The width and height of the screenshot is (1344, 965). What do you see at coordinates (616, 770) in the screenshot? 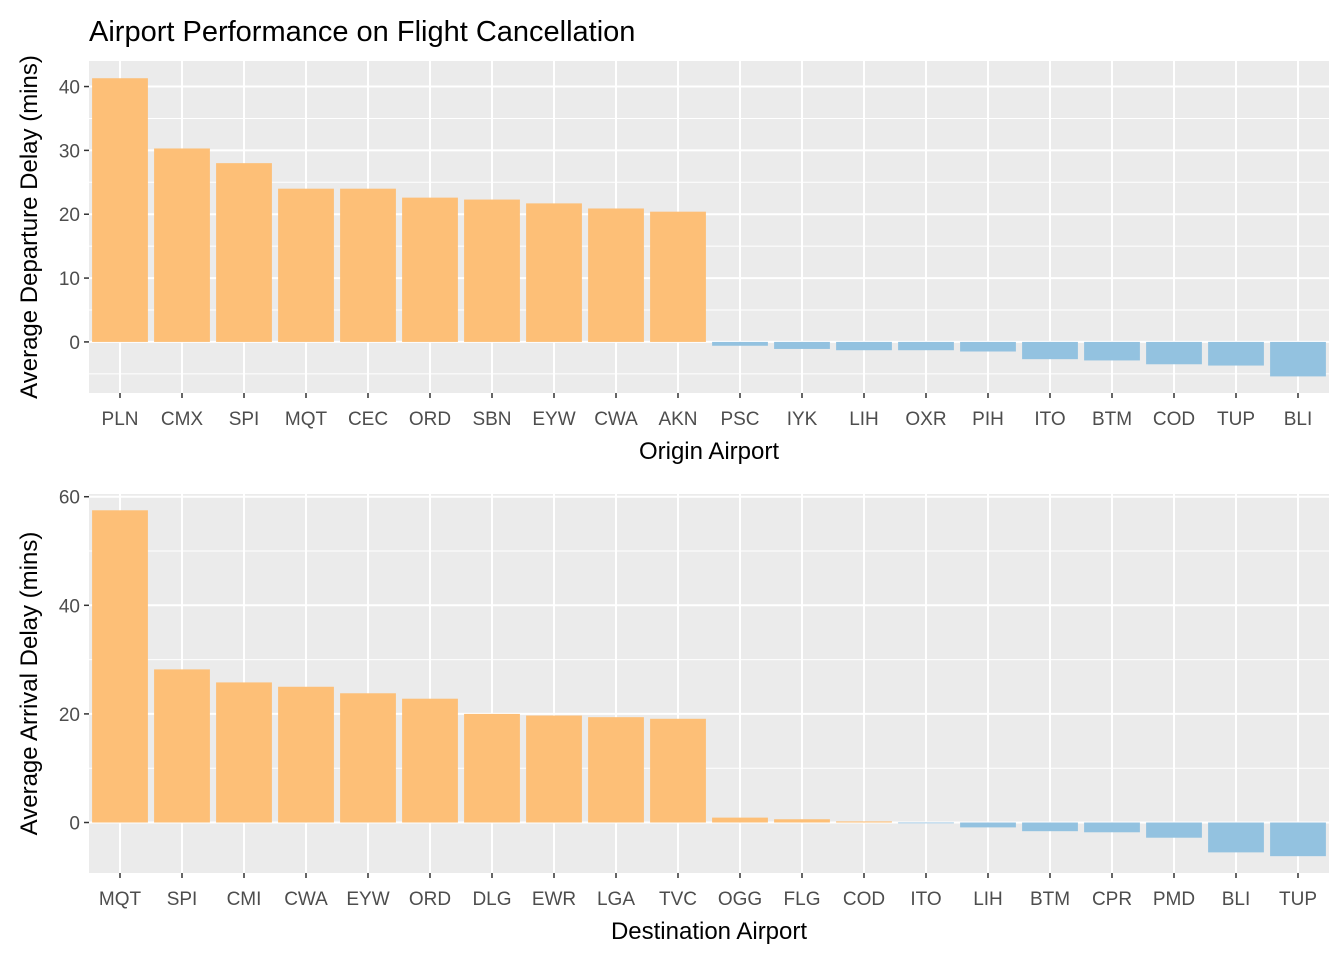
I see `bar-lga` at bounding box center [616, 770].